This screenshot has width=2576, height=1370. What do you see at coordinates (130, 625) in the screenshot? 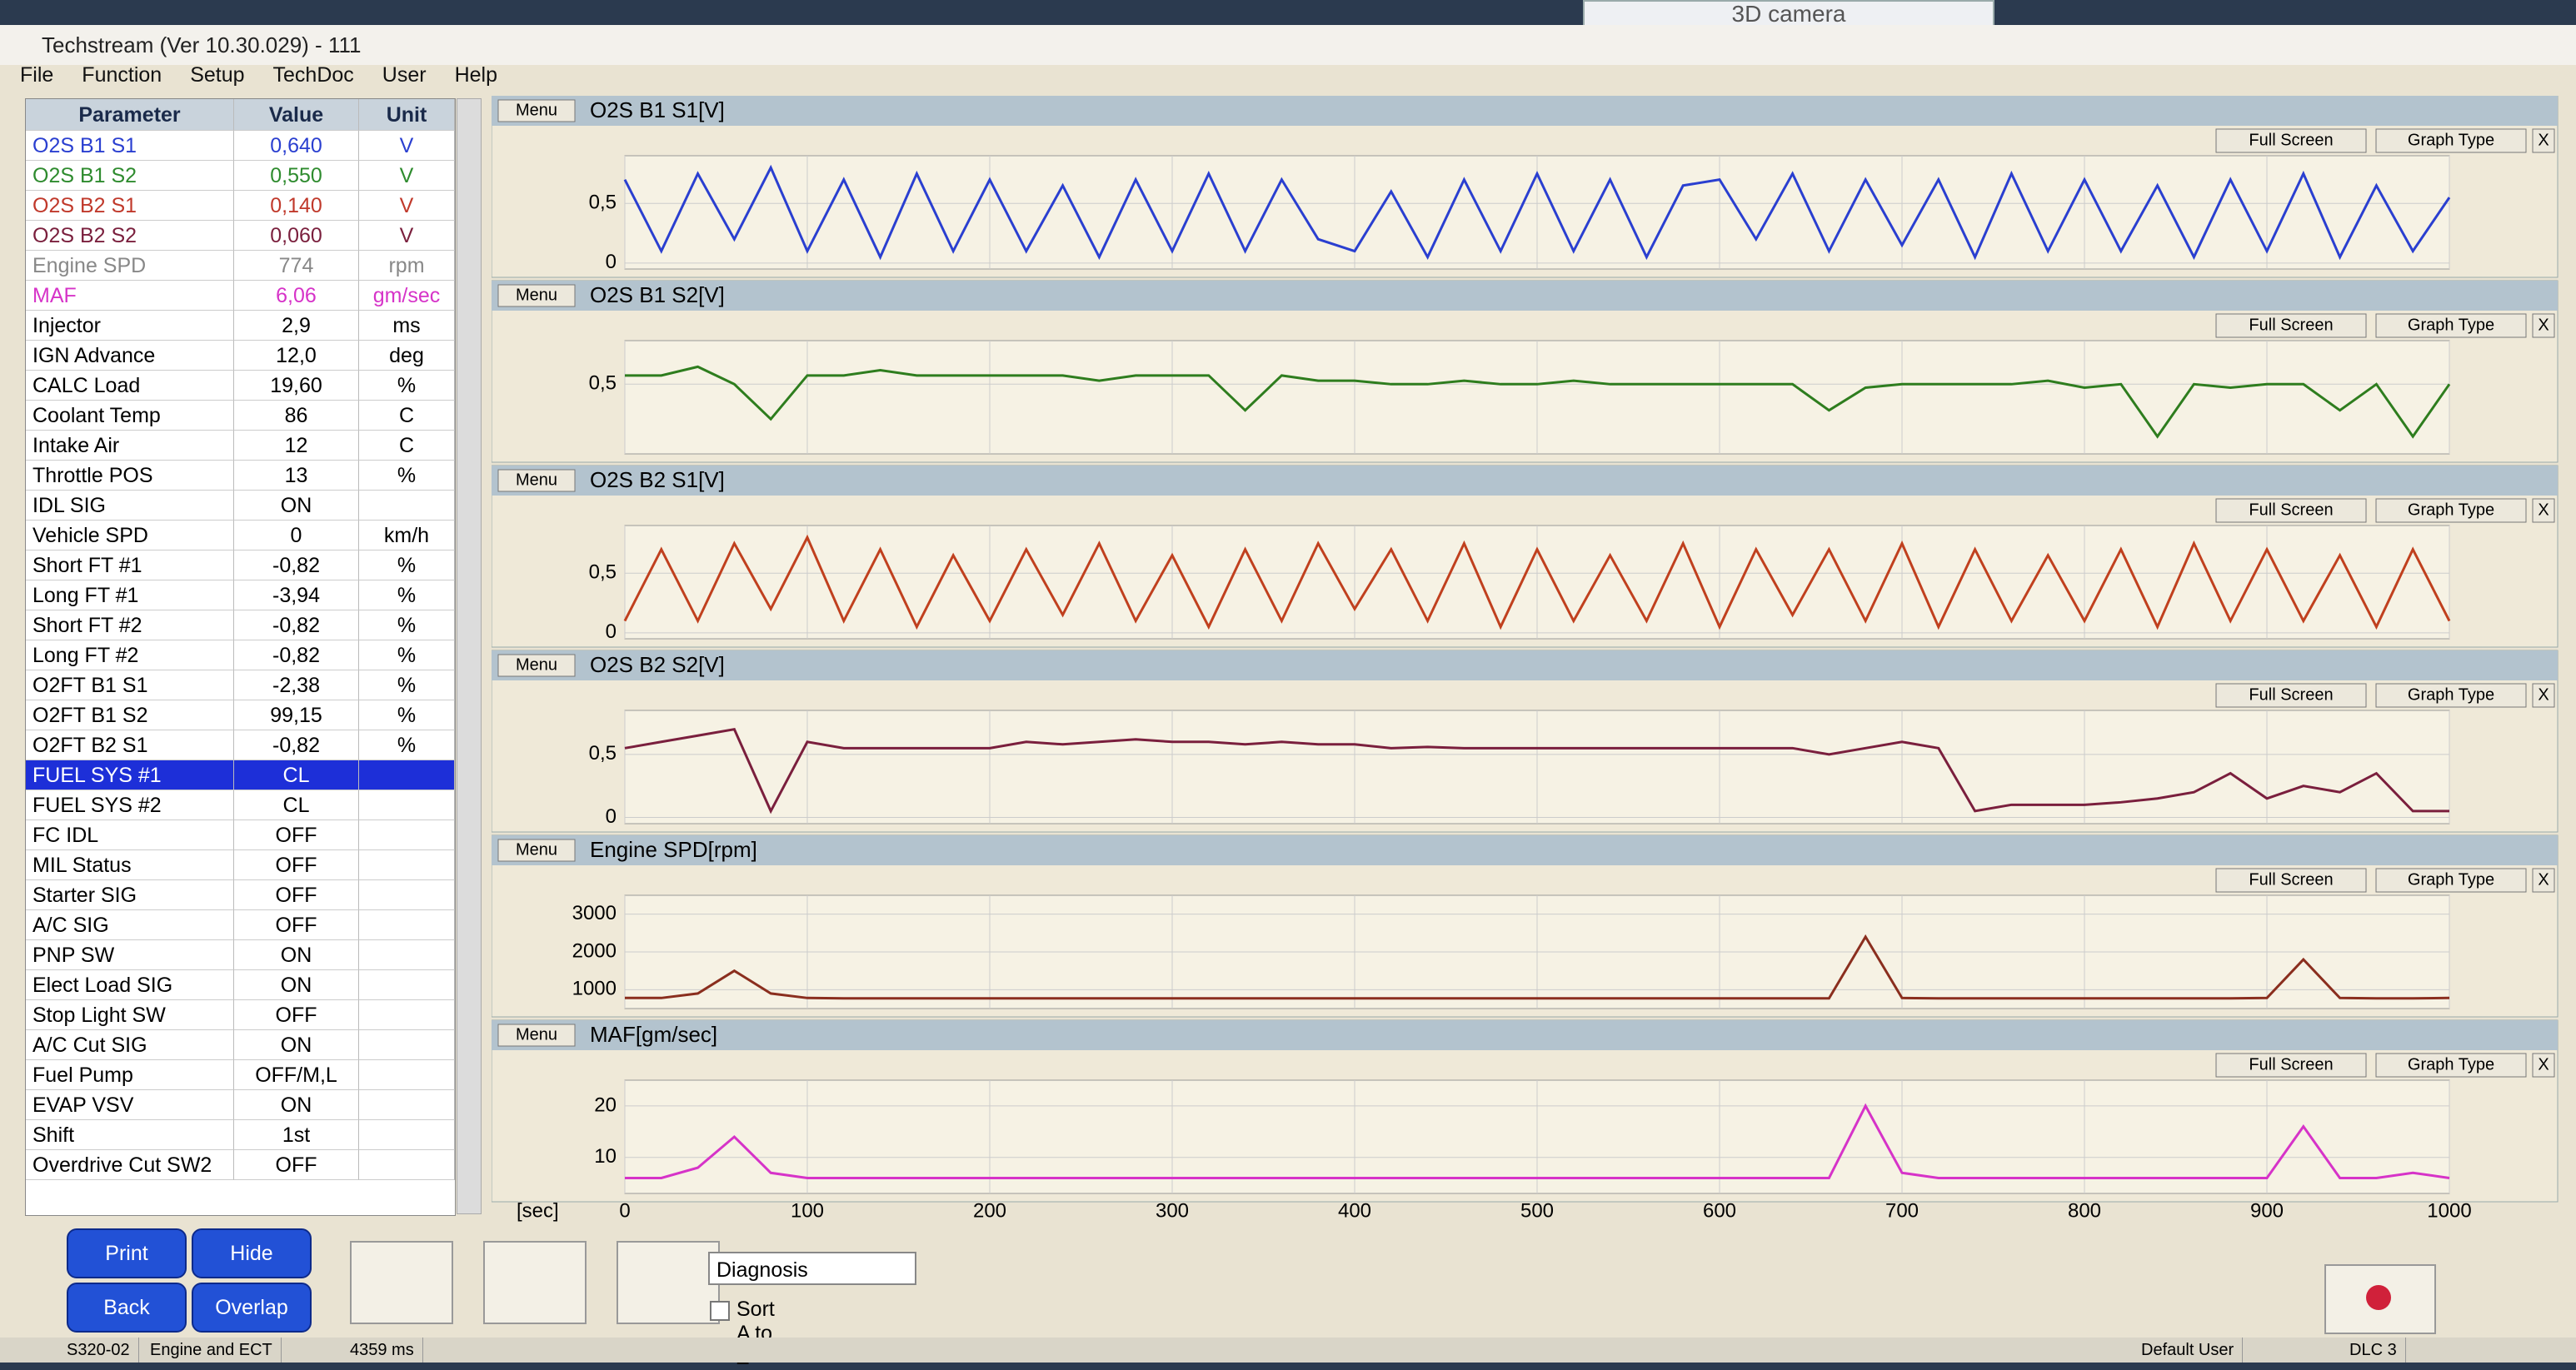
I see `parameter-name: Short FT #2` at bounding box center [130, 625].